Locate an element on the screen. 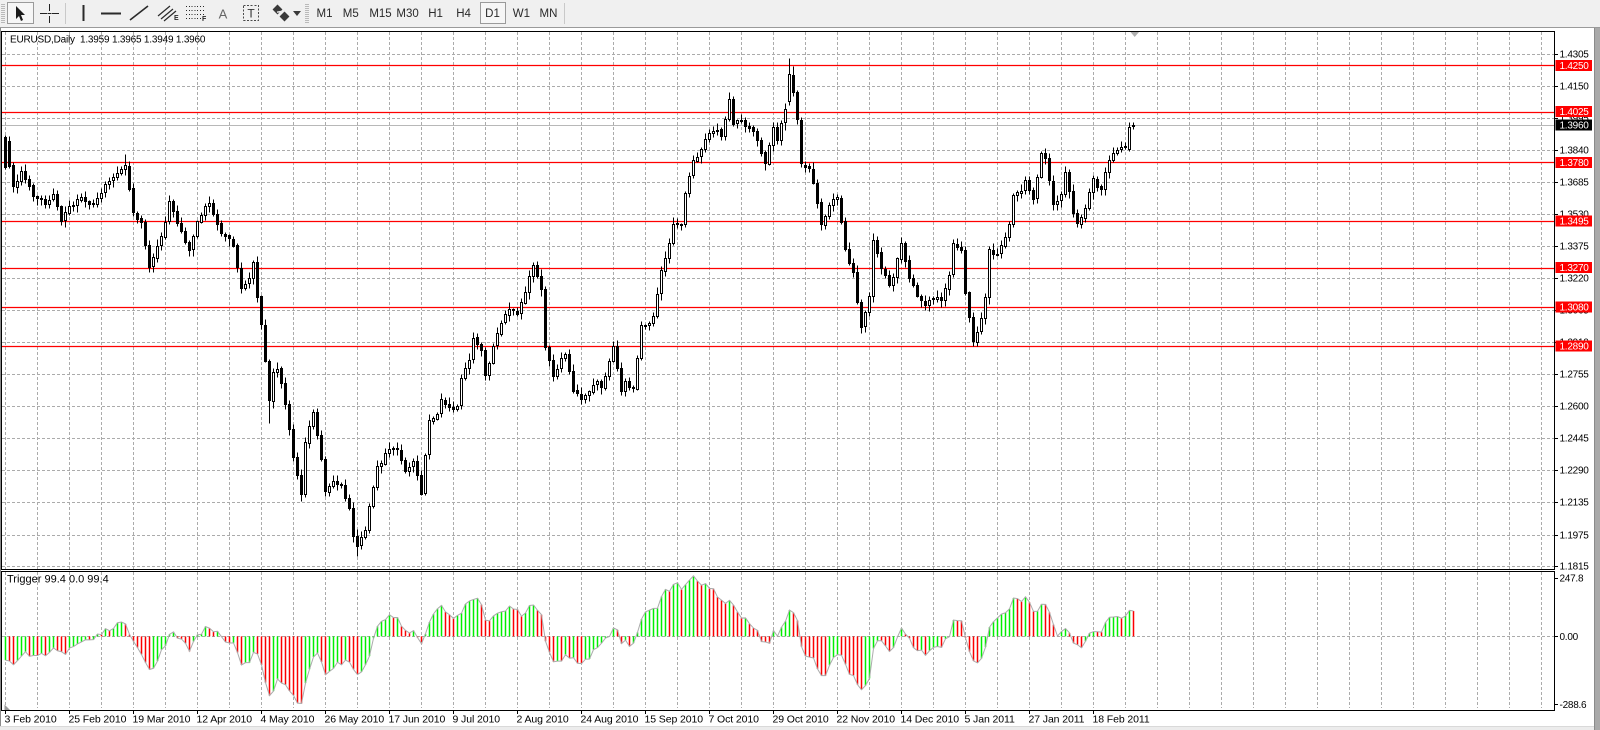 The width and height of the screenshot is (1600, 730). svg-text: M30 is located at coordinates (407, 14).